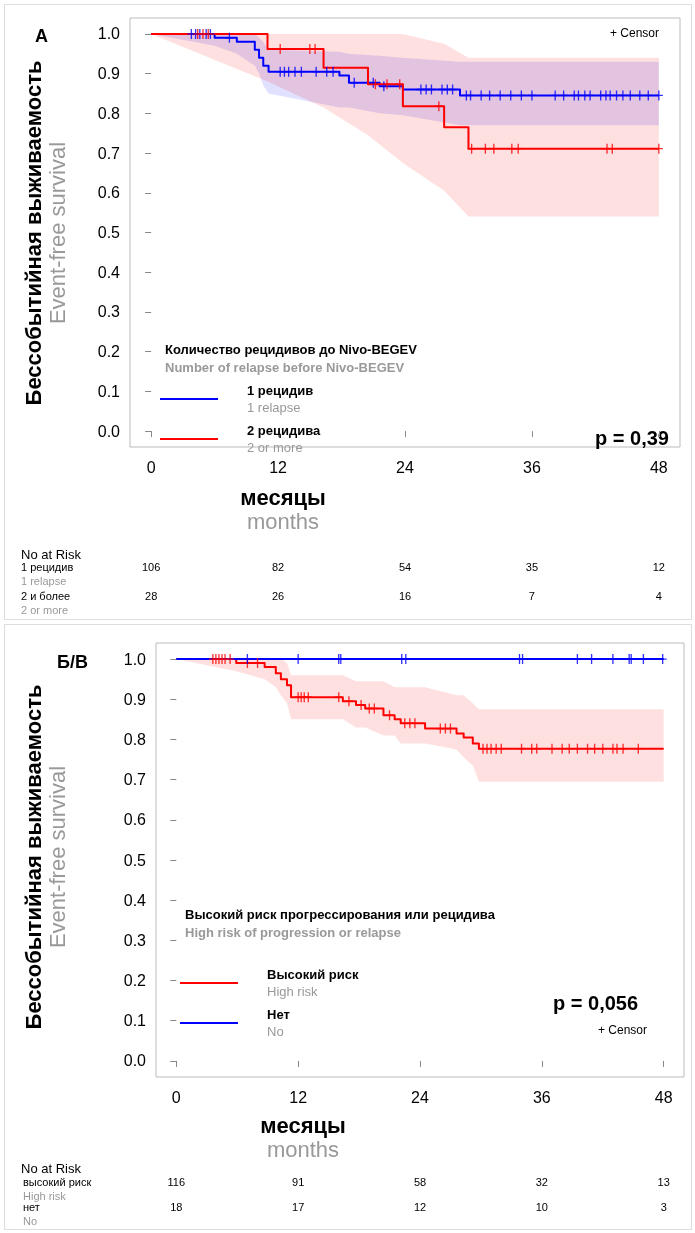 This screenshot has height=1233, width=695. I want to click on legend-label: 2 рецидива 2 or more, so click(284, 439).